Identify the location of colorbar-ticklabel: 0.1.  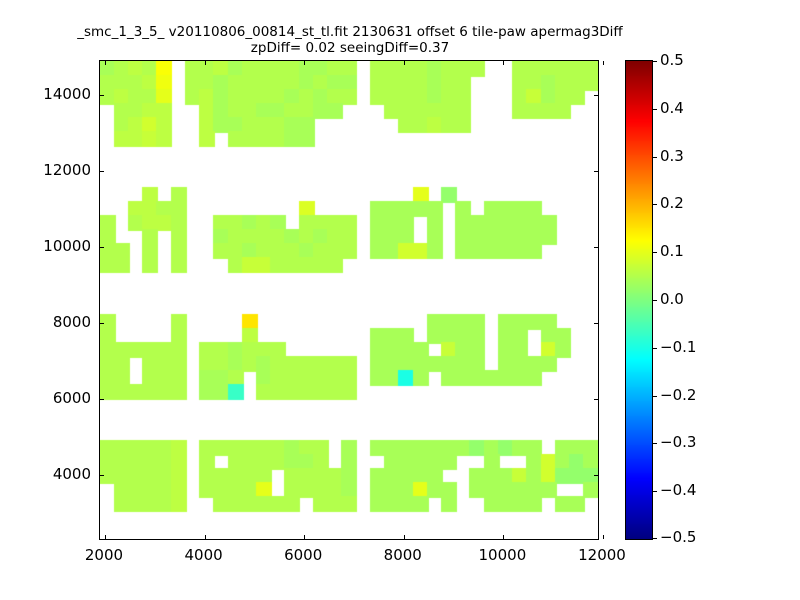
(672, 251).